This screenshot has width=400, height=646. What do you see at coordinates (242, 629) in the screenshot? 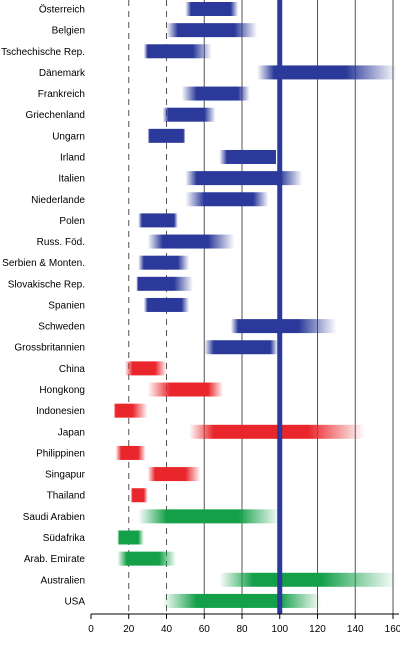
I see `x-tick-label: 80` at bounding box center [242, 629].